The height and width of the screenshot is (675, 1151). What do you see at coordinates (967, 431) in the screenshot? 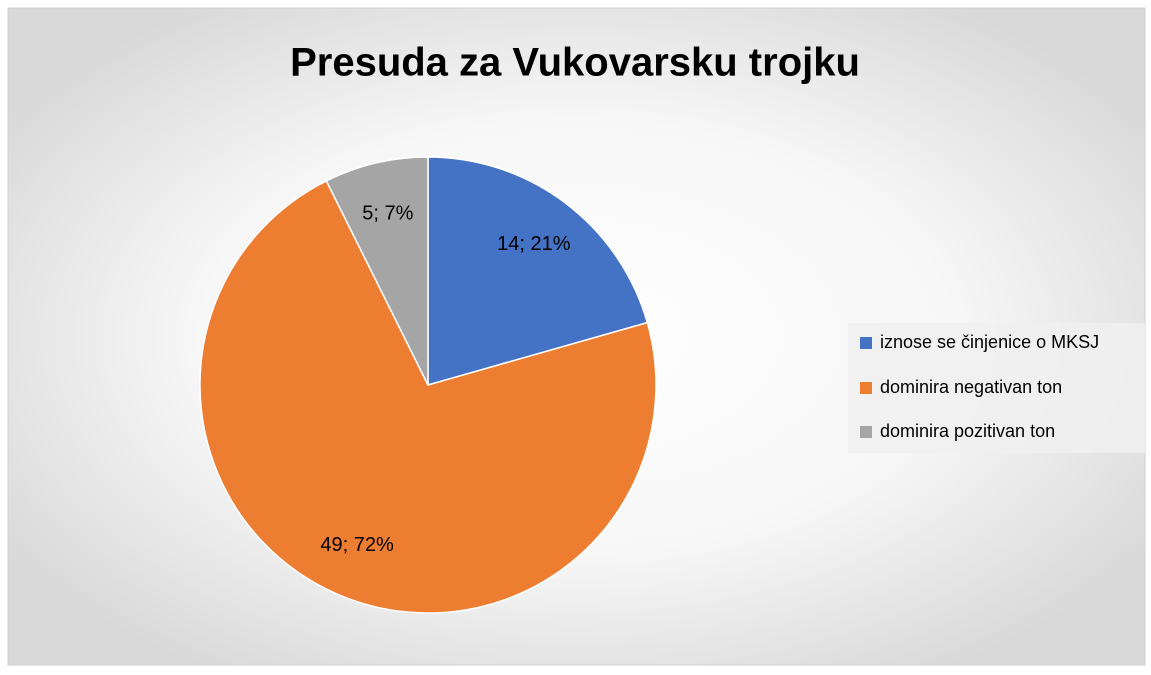
I see `legend-label: dominira pozitivan ton` at bounding box center [967, 431].